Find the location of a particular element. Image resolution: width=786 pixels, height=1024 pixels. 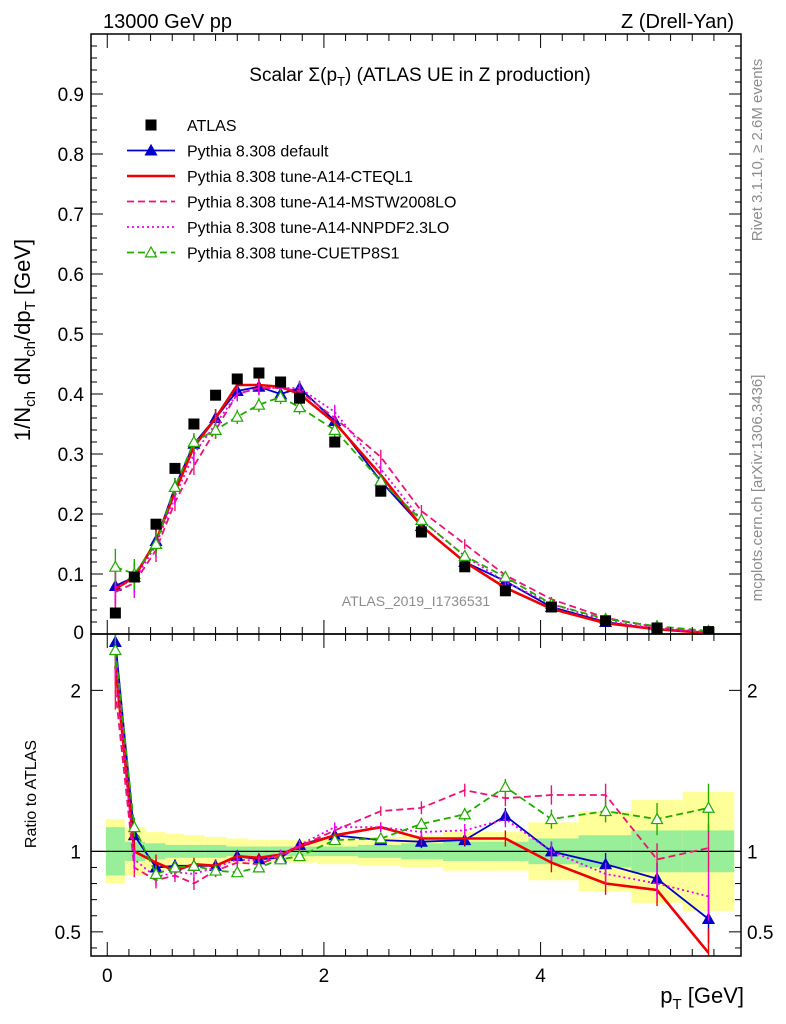

legend-item-4: Pythia 8.308 tune-CUETP8S1 is located at coordinates (263, 254).